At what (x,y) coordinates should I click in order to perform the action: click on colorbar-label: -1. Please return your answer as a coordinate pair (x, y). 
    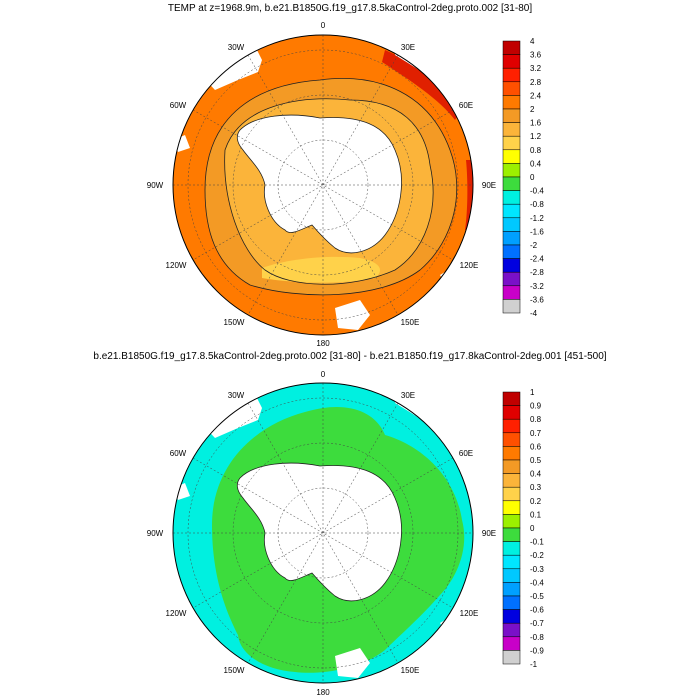
    Looking at the image, I should click on (534, 664).